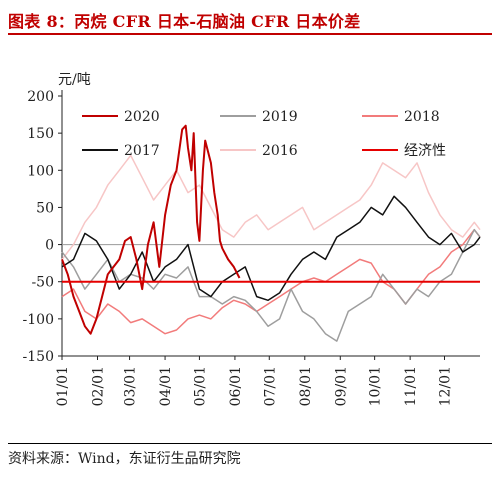 Image resolution: width=500 pixels, height=492 pixels. What do you see at coordinates (40, 97) in the screenshot?
I see `y-tick-label: 200` at bounding box center [40, 97].